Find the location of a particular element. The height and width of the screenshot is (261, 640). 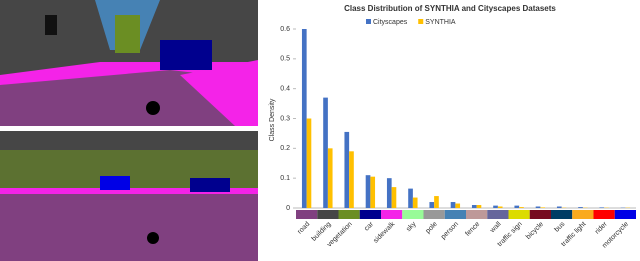

y-tick-label: 0.3 is located at coordinates (285, 118).